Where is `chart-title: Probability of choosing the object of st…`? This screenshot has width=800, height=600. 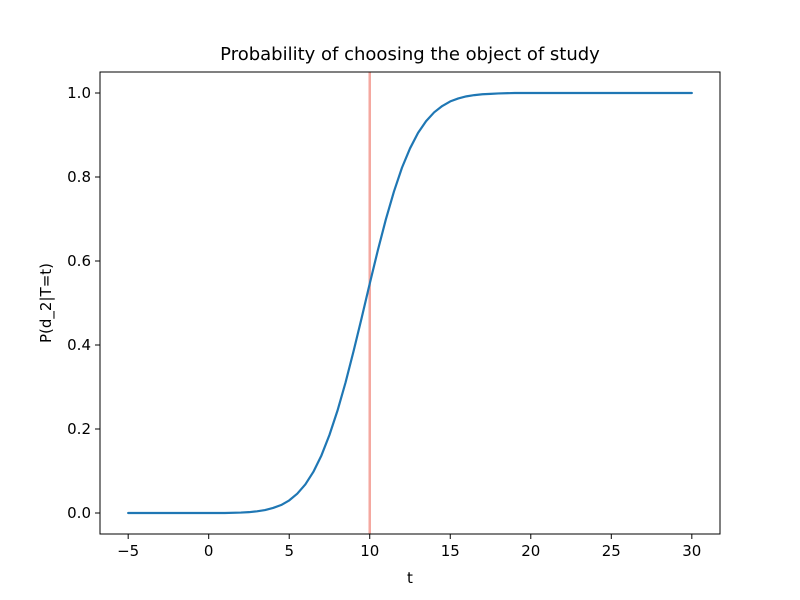 chart-title: Probability of choosing the object of st… is located at coordinates (410, 54).